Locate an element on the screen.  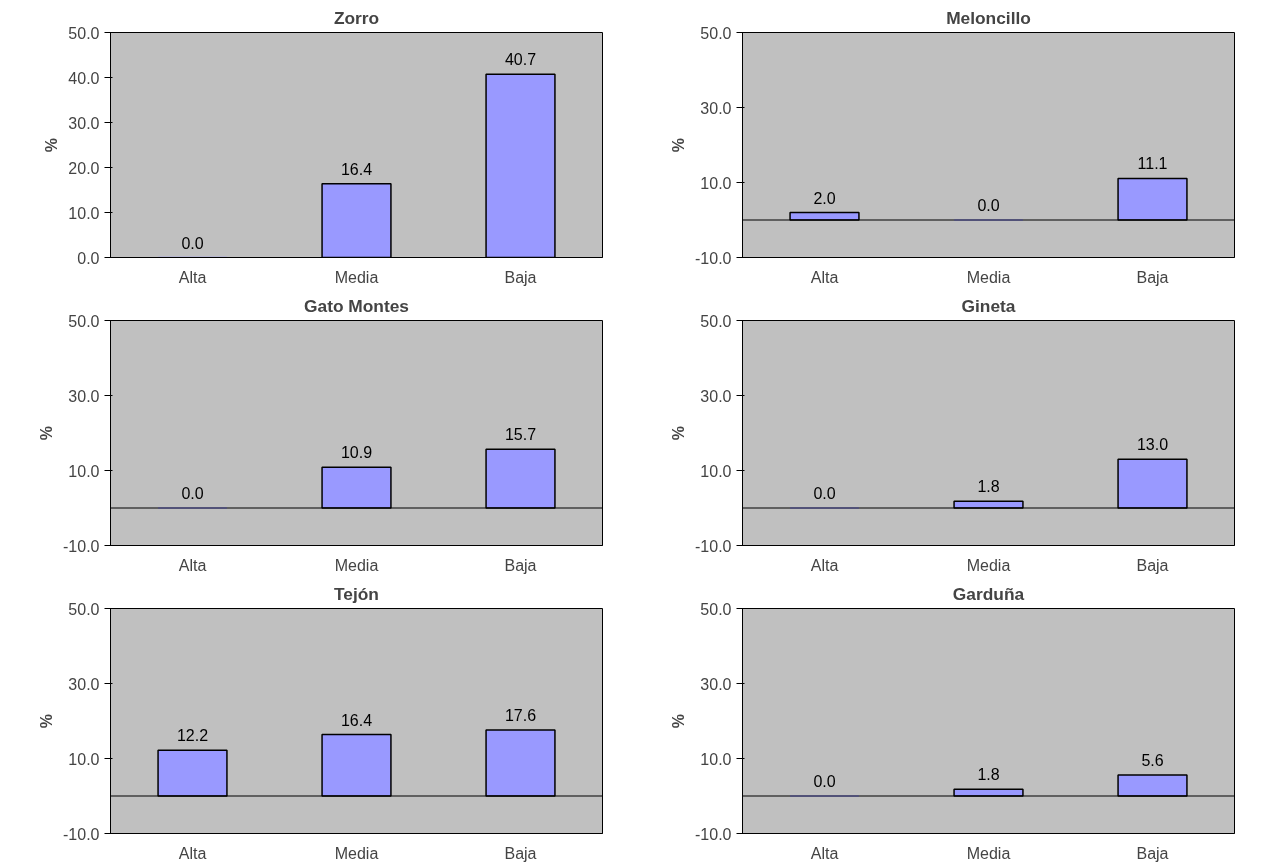
chart-title: Zorro is located at coordinates (356, 17).